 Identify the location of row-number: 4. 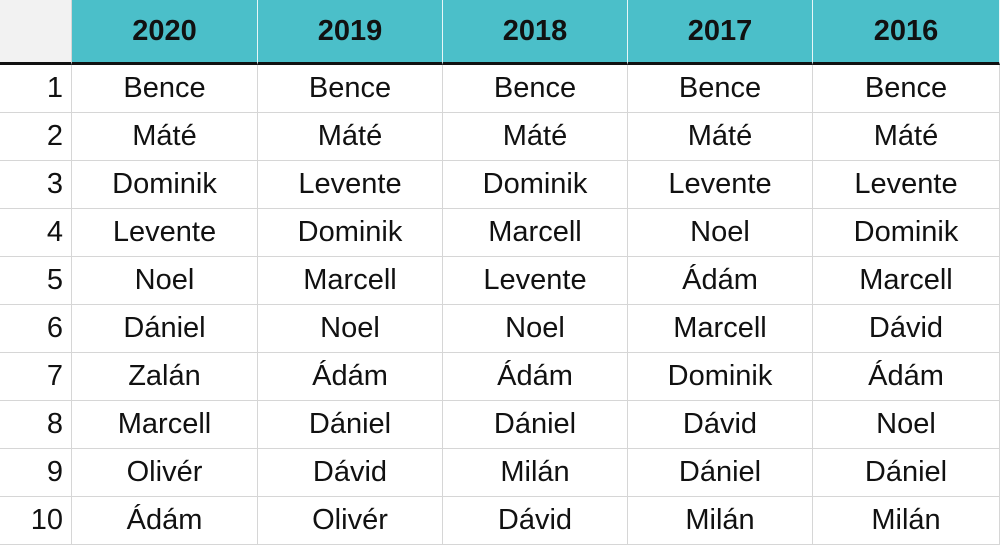
(36, 233).